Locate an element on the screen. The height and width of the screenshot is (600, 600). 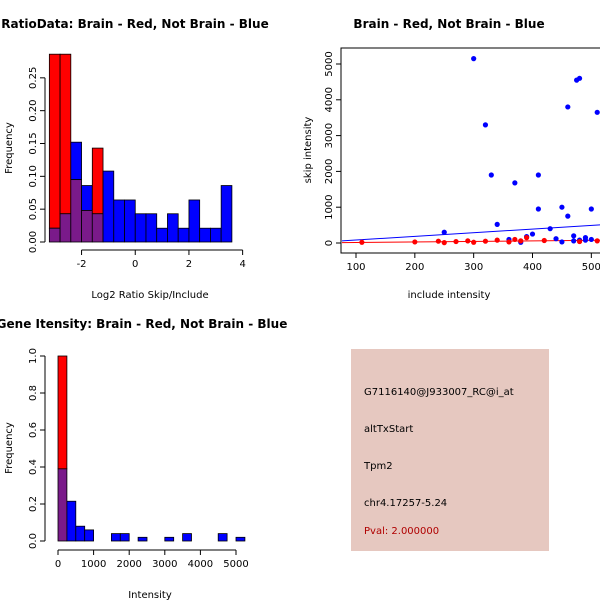
x-tick-label: 4000 is located at coordinates (200, 564).